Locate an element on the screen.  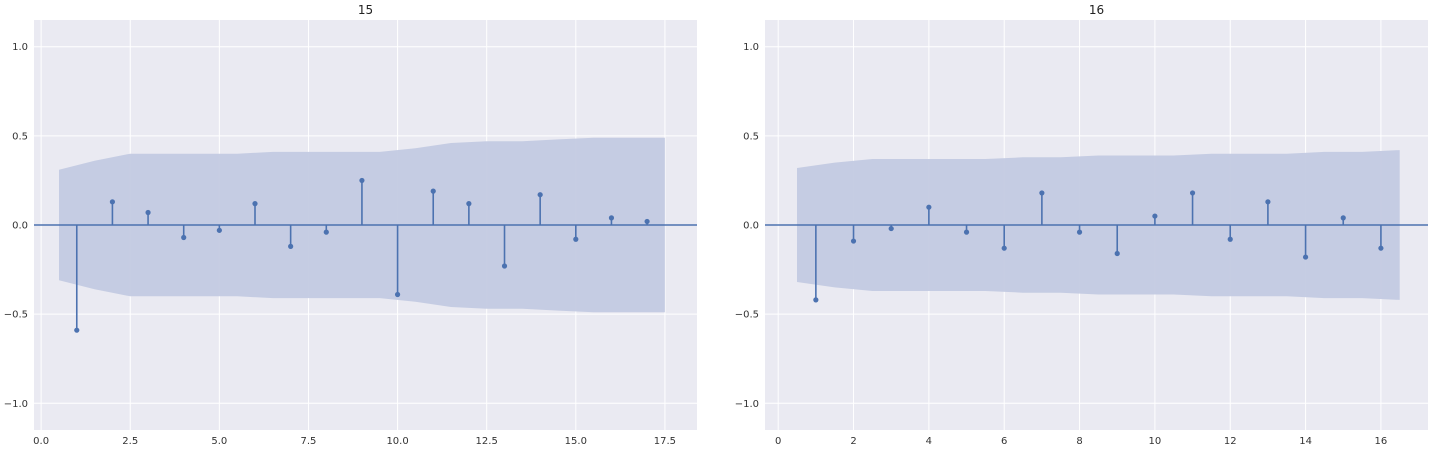
x-tick-label: 4 is located at coordinates (929, 441).